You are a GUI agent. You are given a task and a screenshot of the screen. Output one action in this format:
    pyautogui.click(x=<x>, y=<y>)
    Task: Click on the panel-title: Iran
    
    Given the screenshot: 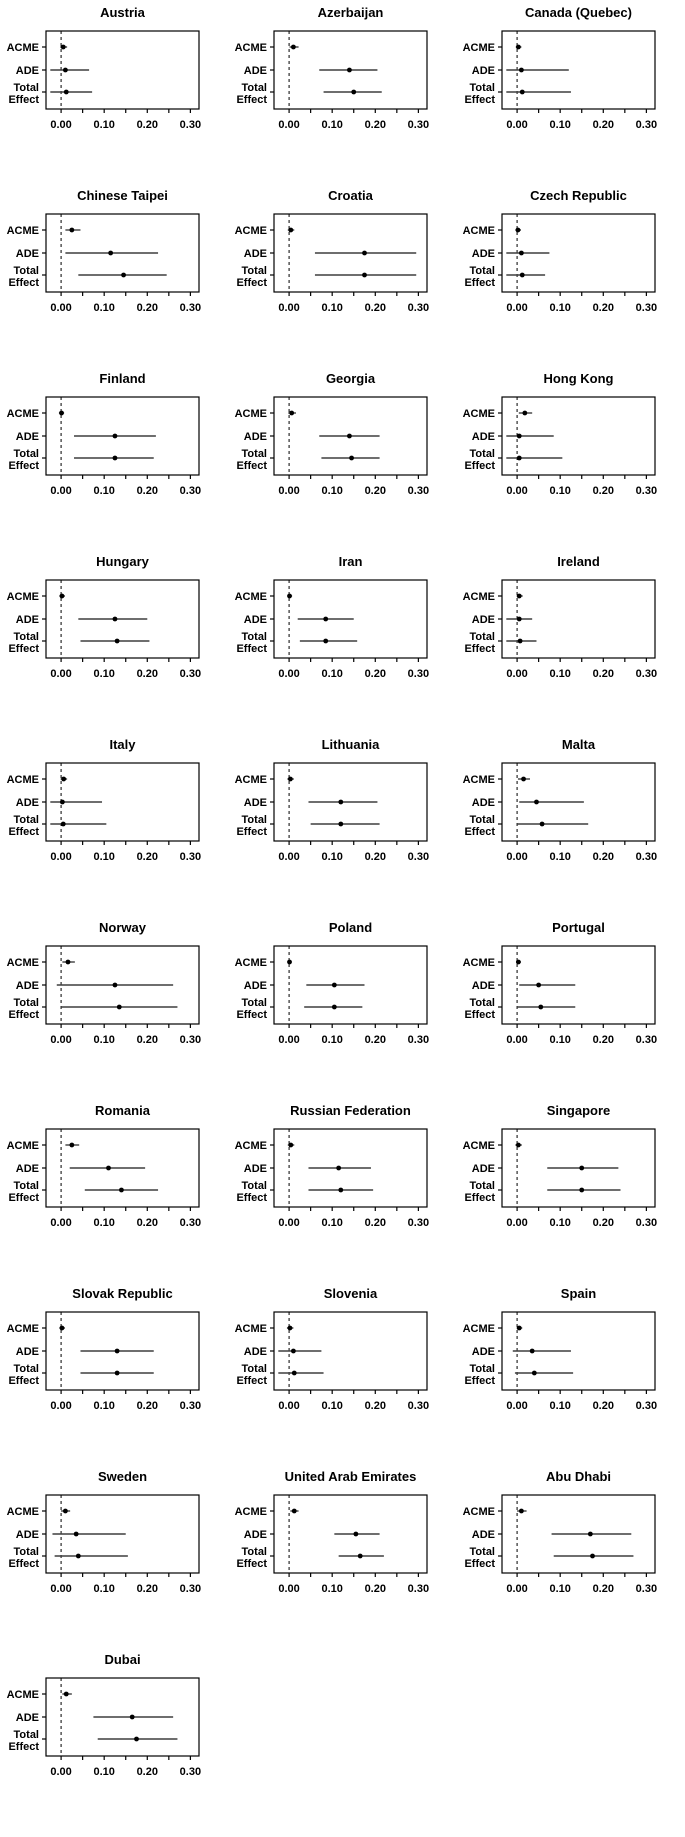 What is the action you would take?
    pyautogui.click(x=351, y=561)
    